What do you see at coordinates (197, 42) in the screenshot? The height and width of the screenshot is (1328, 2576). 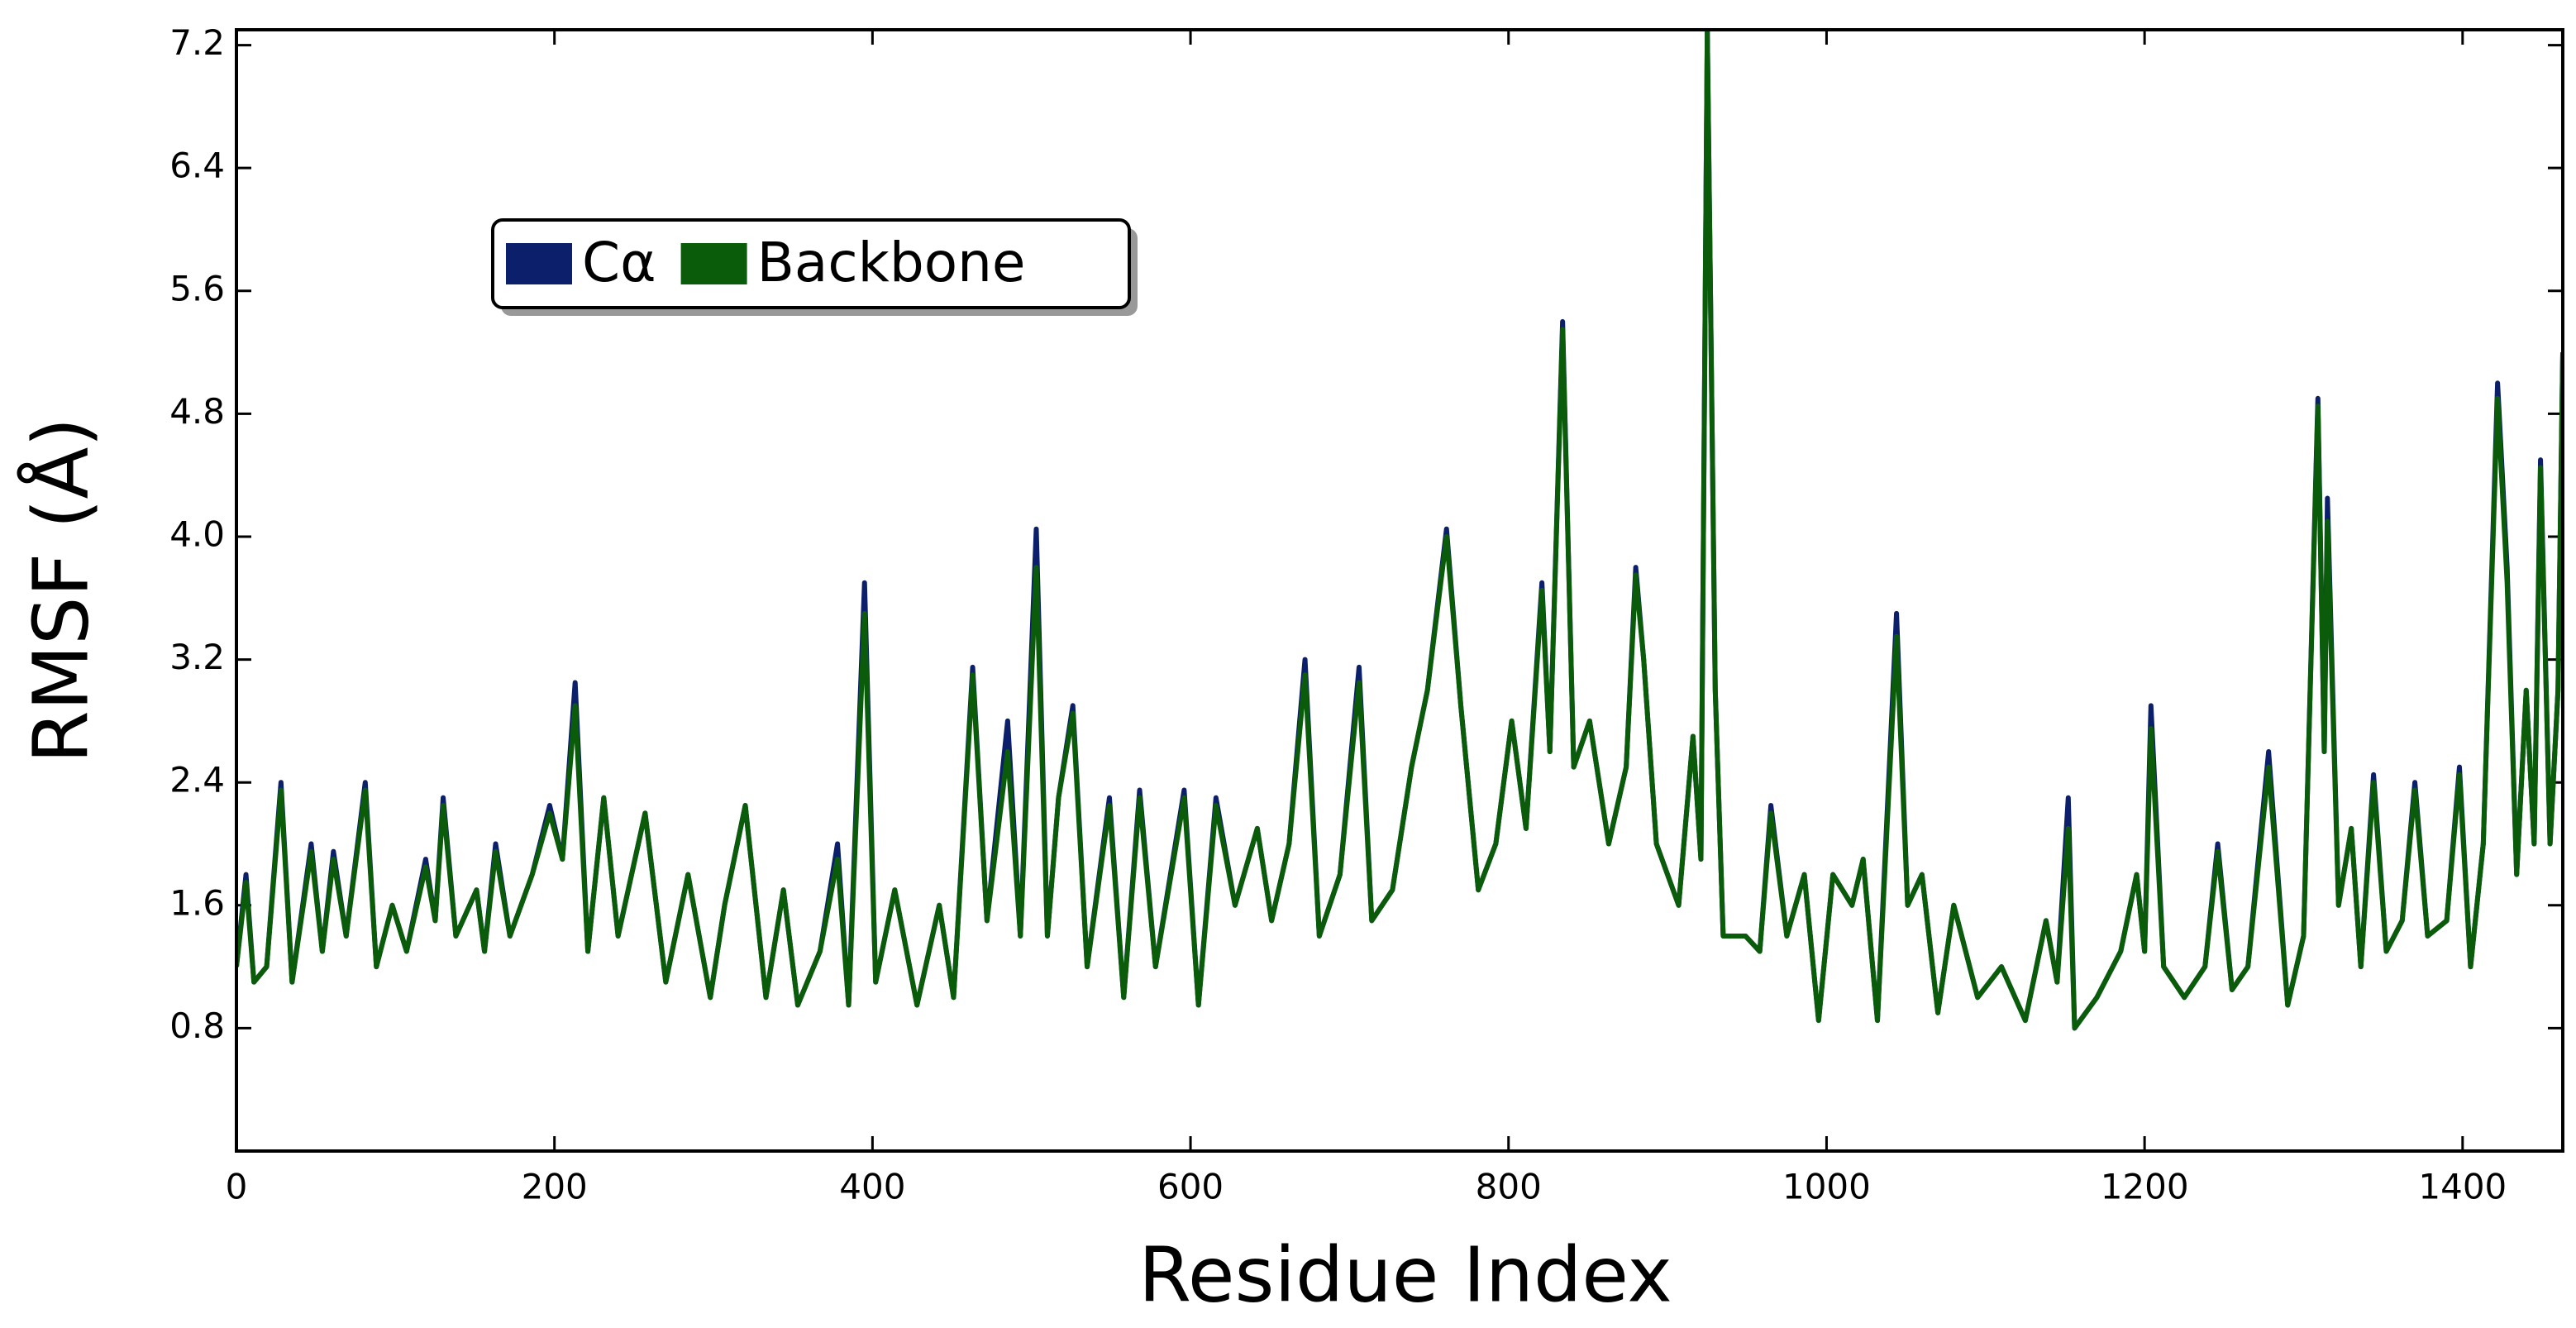 I see `y-tick-label: 7.2` at bounding box center [197, 42].